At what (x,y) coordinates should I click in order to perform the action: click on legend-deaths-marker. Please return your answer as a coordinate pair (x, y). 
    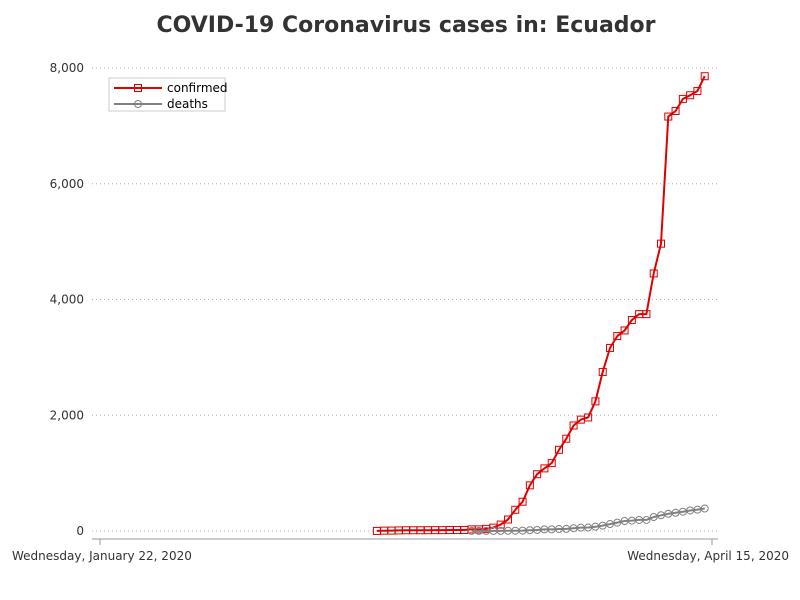
    Looking at the image, I should click on (138, 104).